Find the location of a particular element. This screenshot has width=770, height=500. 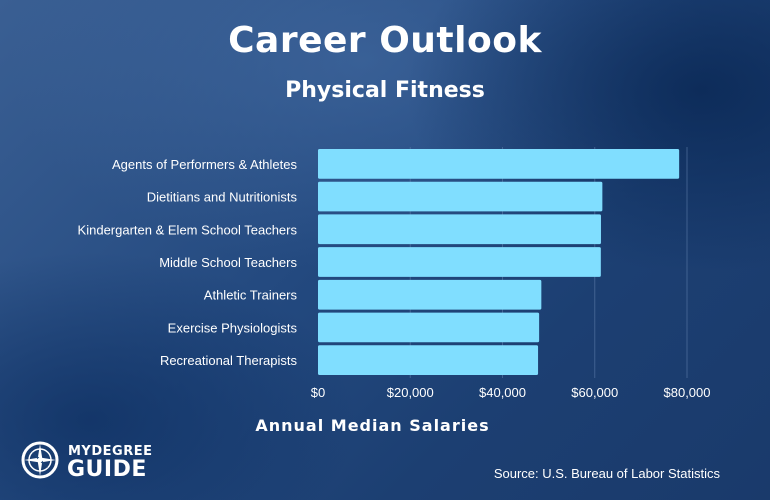

x-tick-label: $80,000 is located at coordinates (687, 392).